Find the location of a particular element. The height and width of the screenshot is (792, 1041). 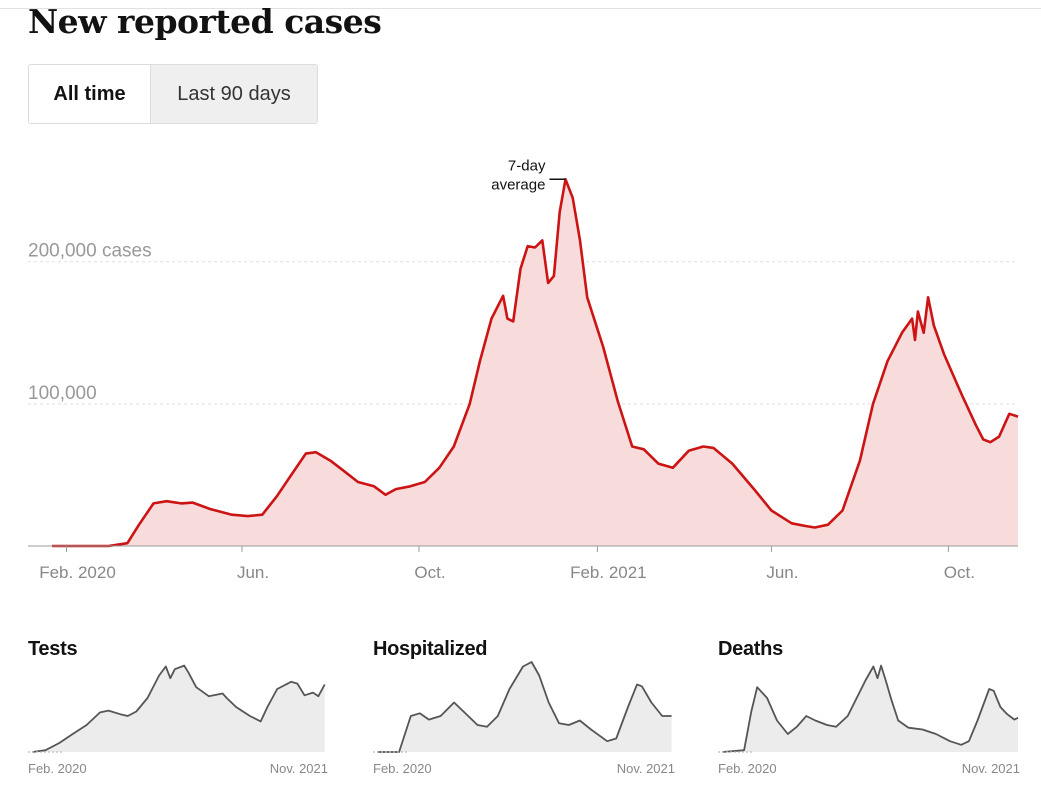

hospitalized-chart: Hospitalized Feb. 2020 Nov. 2021 is located at coordinates (524, 710).